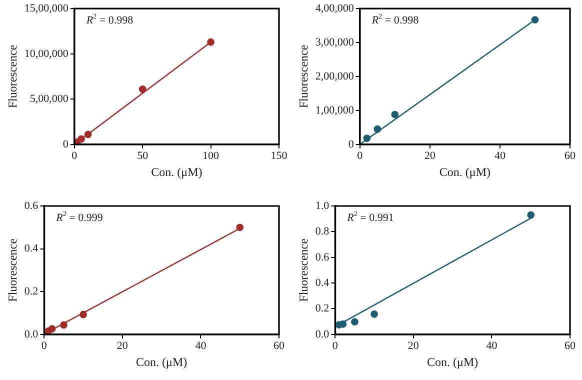  Describe the element at coordinates (46, 8) in the screenshot. I see `y-tick-label: 15,00,000` at that location.